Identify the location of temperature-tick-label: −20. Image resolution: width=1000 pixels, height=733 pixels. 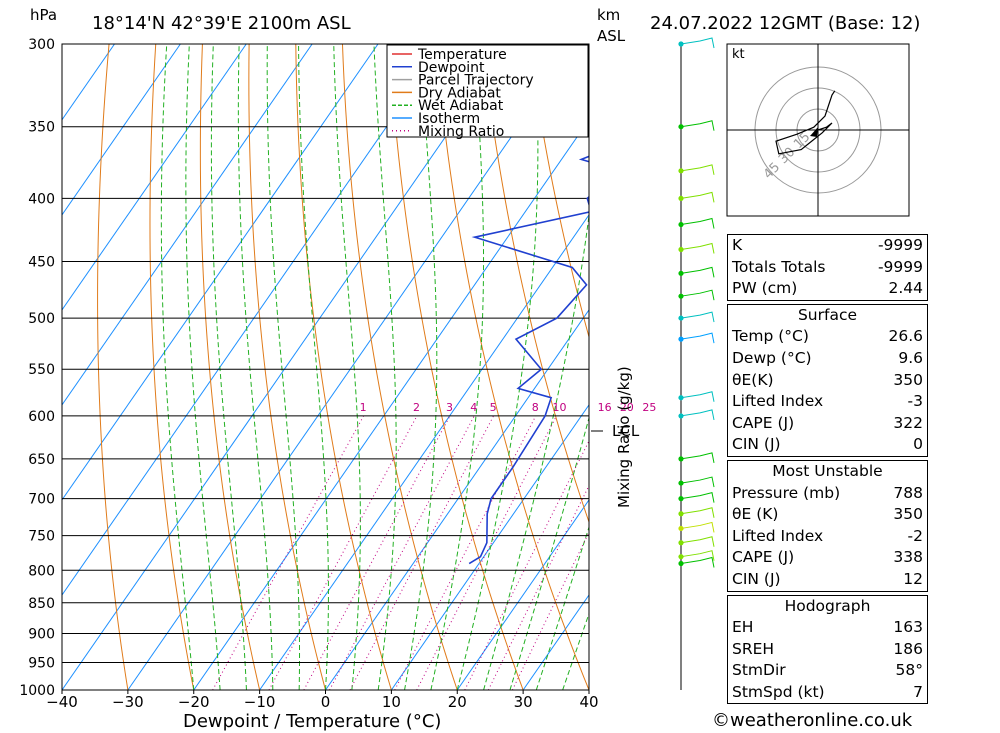
(194, 702).